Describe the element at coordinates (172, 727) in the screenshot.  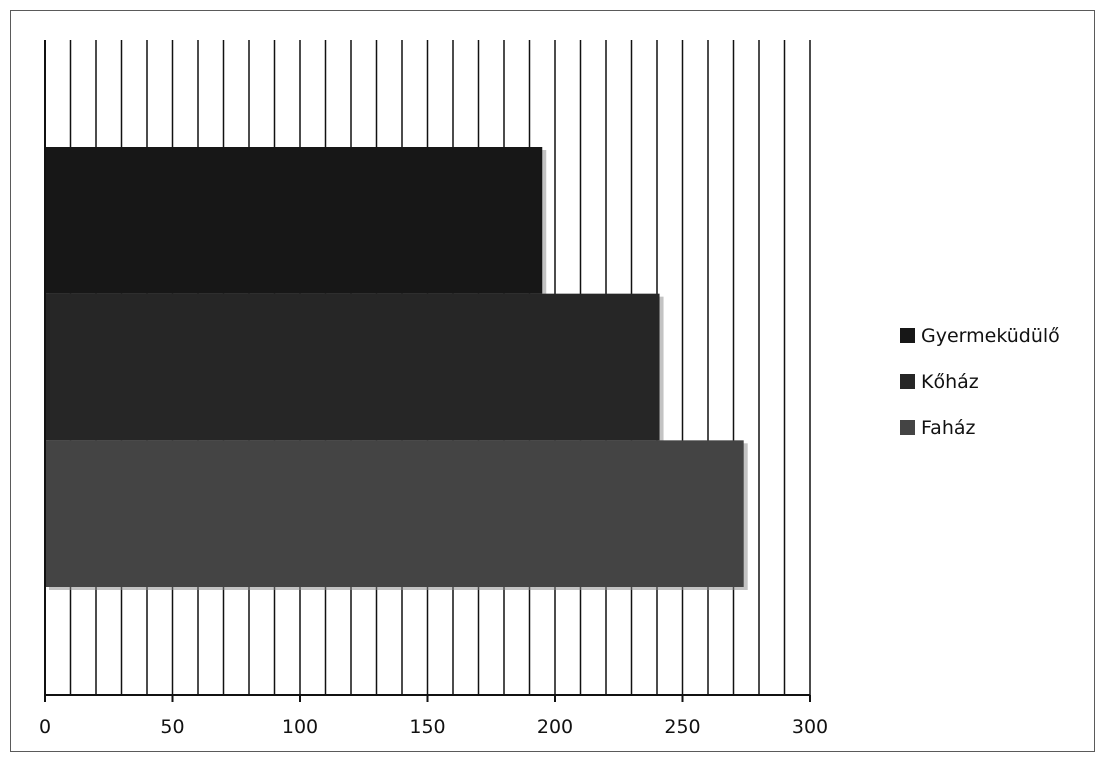
I see `x-tick-label-50: 50` at that location.